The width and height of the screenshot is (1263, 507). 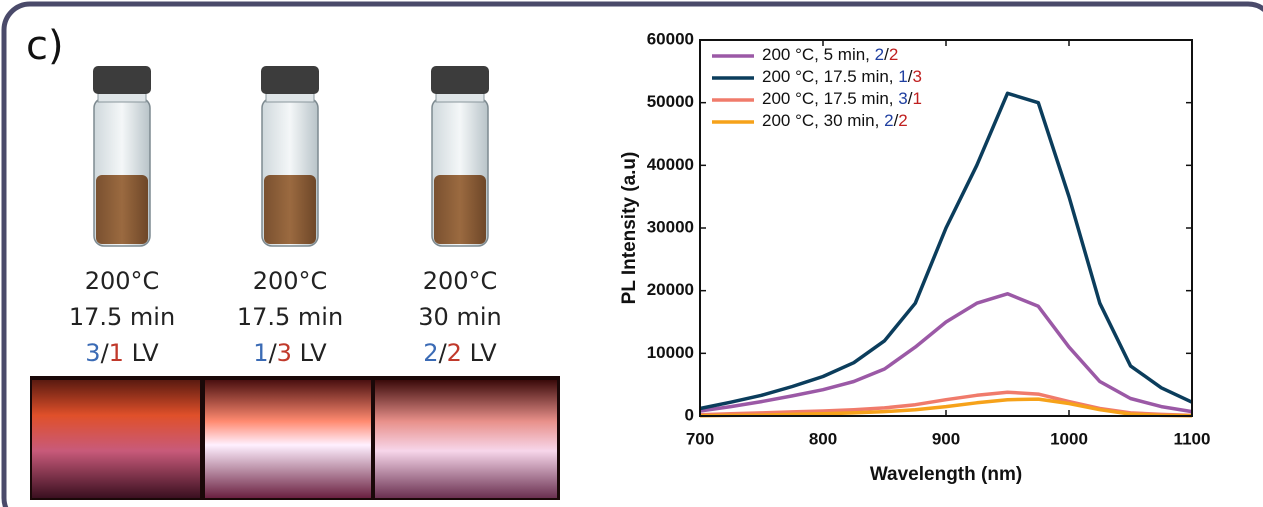 I want to click on x-tick-label: 1100, so click(x=1192, y=438).